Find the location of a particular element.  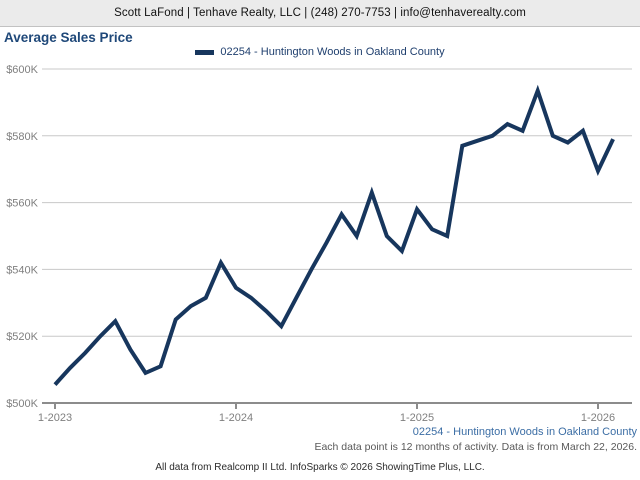

y-axis-tick-label: $580K is located at coordinates (22, 137).